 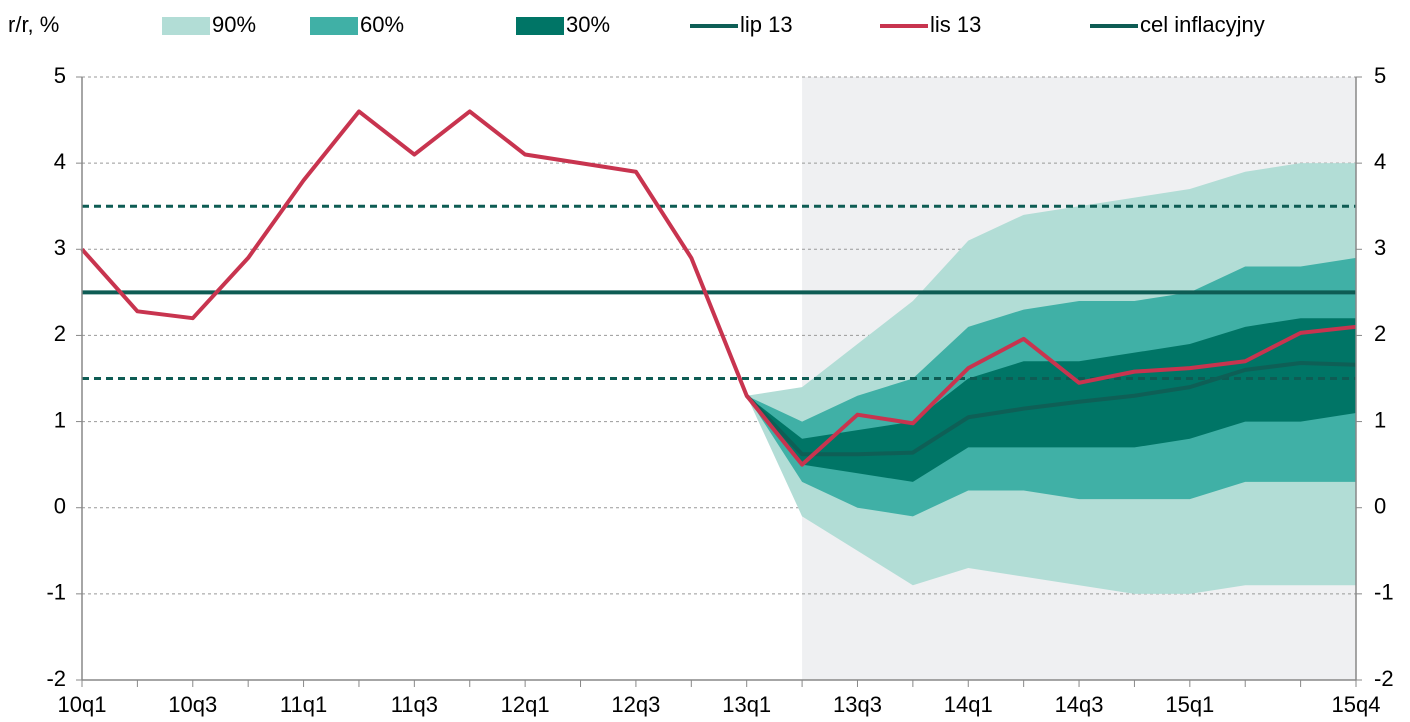 What do you see at coordinates (382, 24) in the screenshot?
I see `legend-label: 60%` at bounding box center [382, 24].